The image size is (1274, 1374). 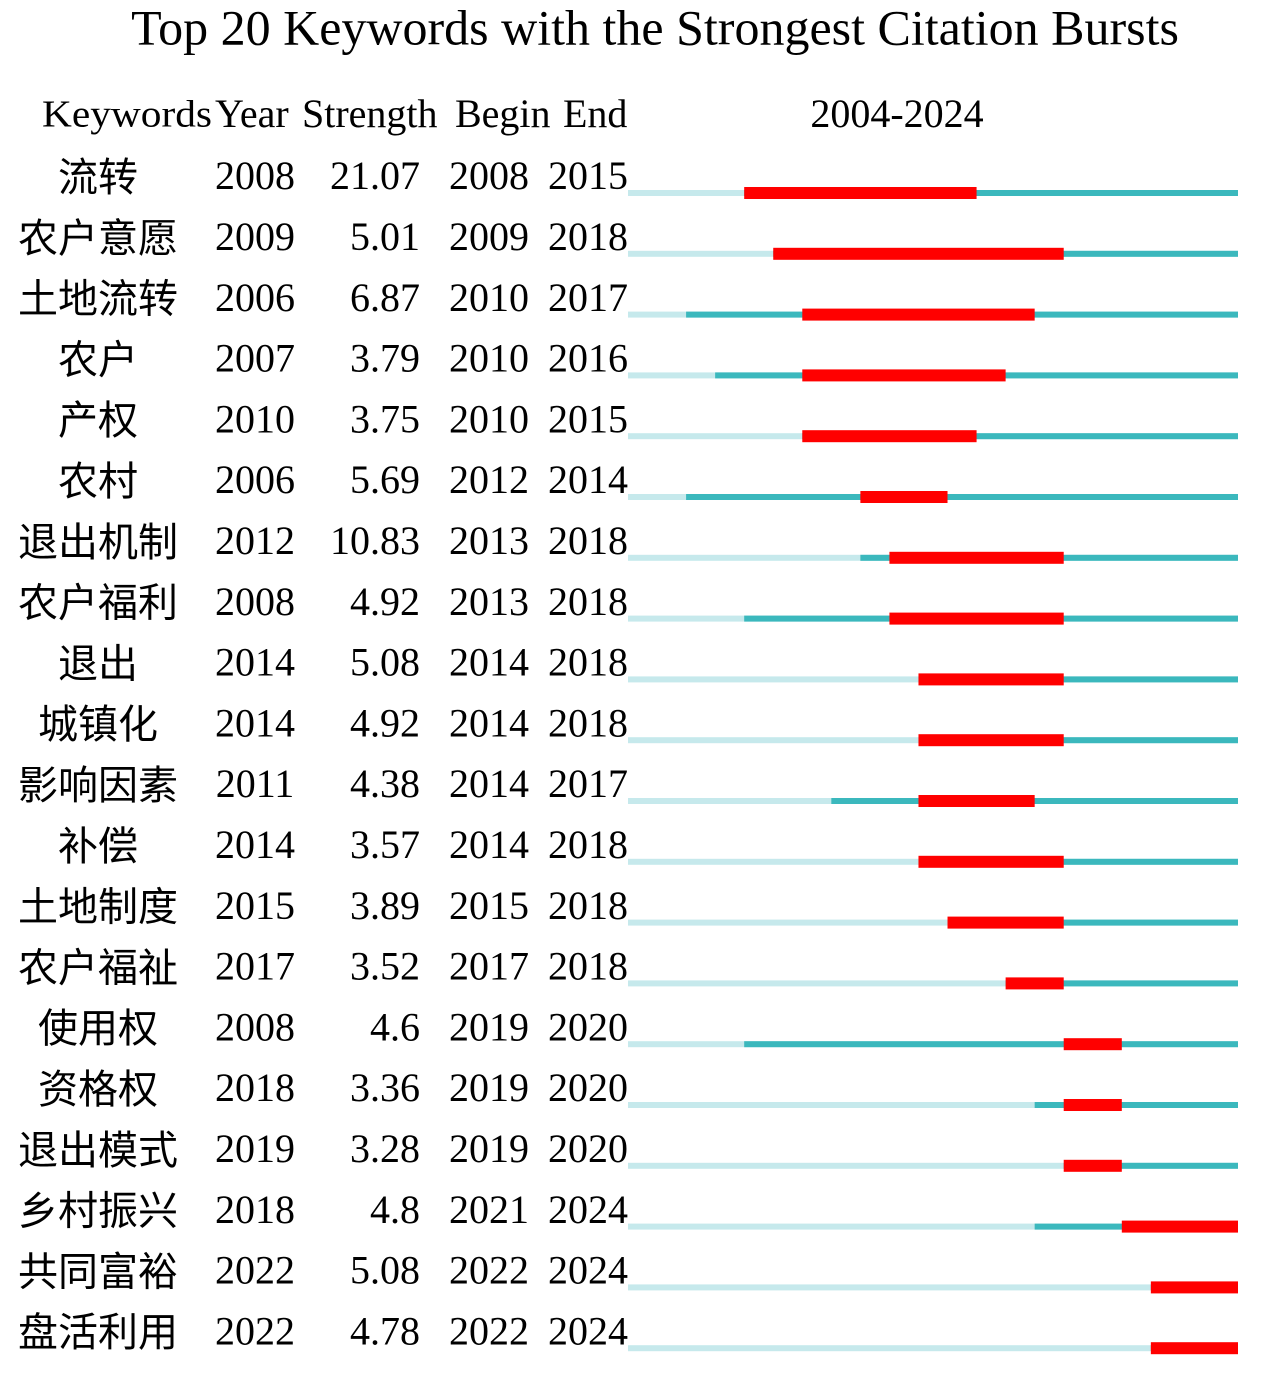 I want to click on strength: 3.79, so click(x=385, y=358).